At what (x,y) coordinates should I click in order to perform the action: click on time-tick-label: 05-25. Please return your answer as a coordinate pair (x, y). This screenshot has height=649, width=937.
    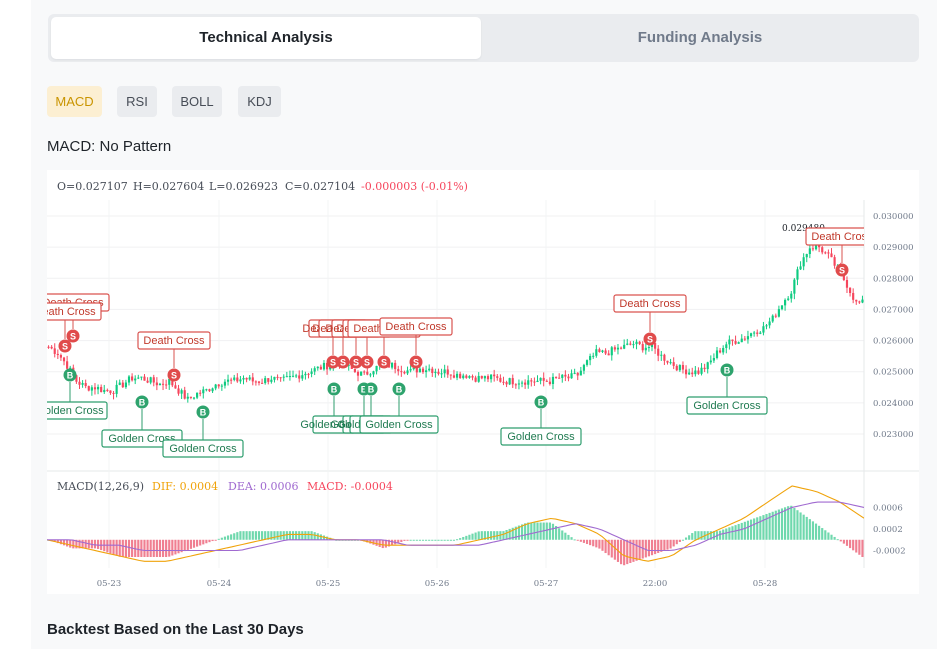
    Looking at the image, I should click on (328, 584).